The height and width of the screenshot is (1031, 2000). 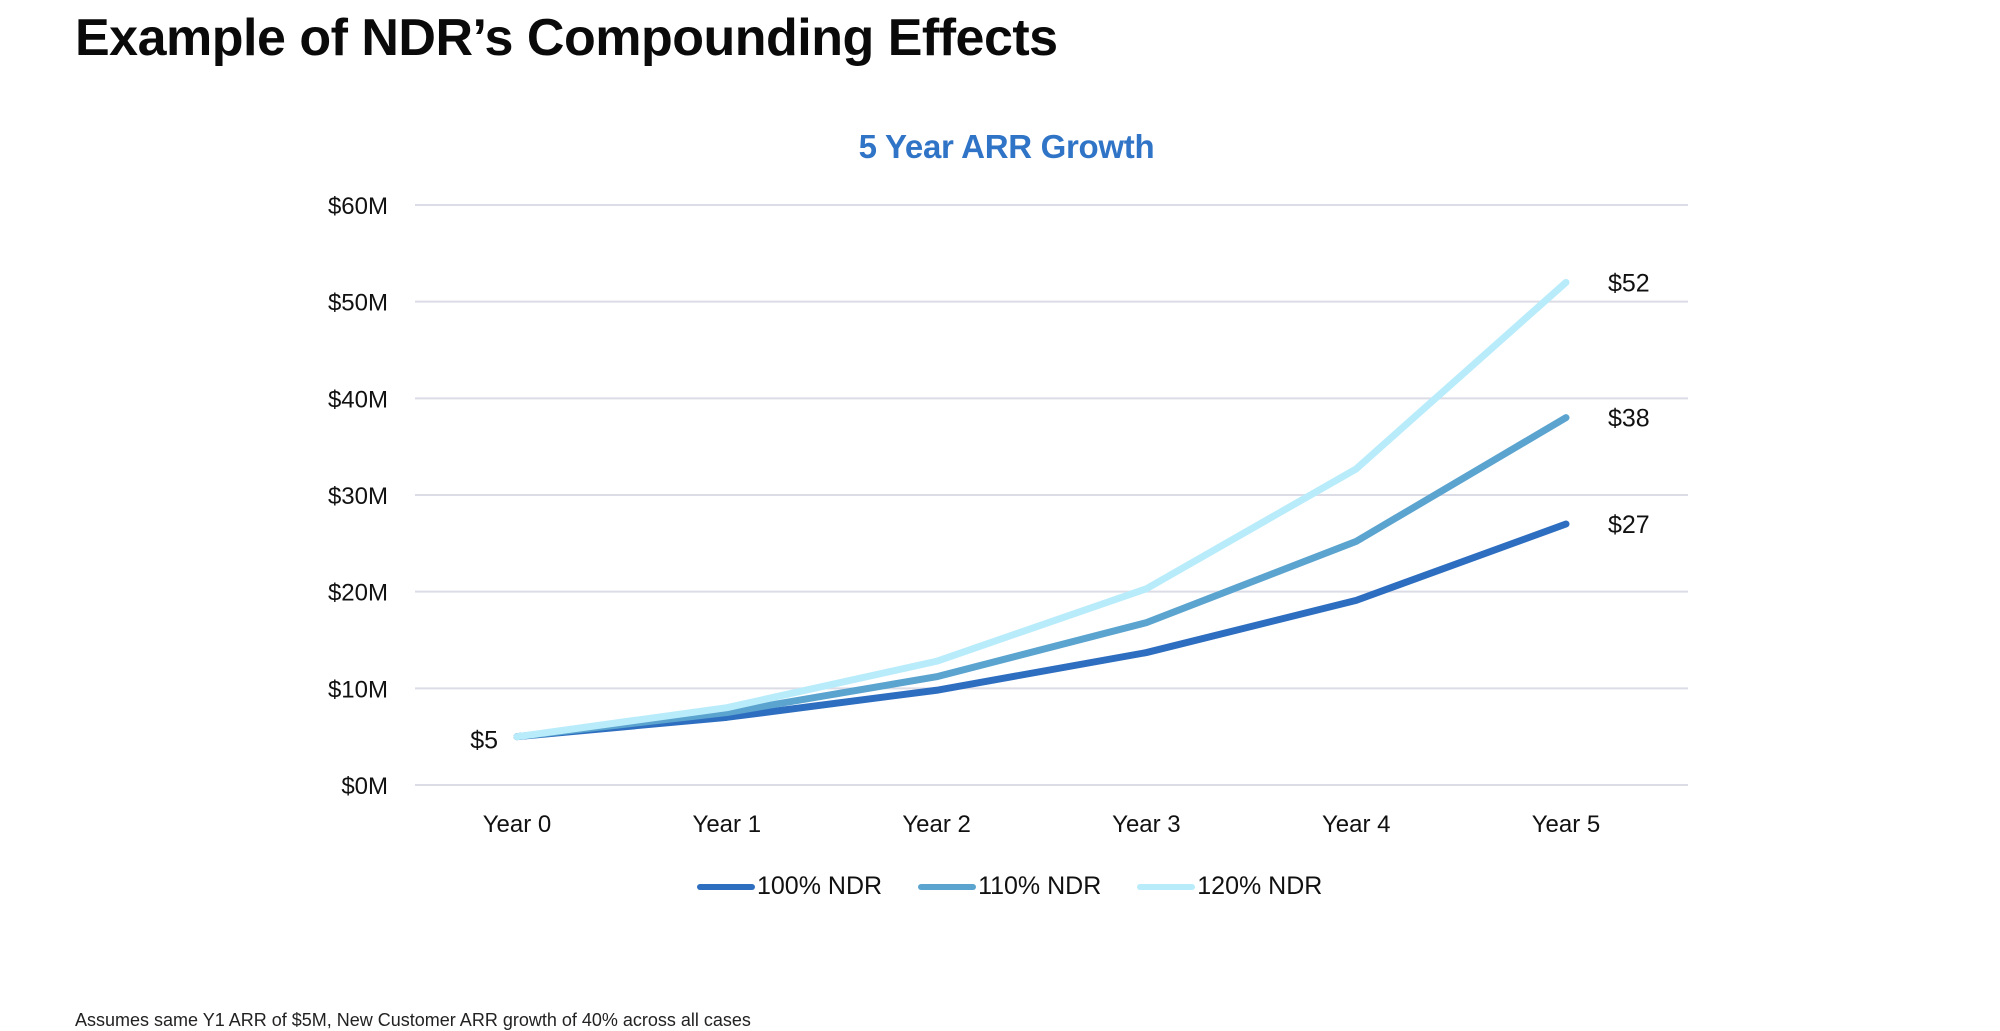 I want to click on legend-label: 100% NDR, so click(x=820, y=886).